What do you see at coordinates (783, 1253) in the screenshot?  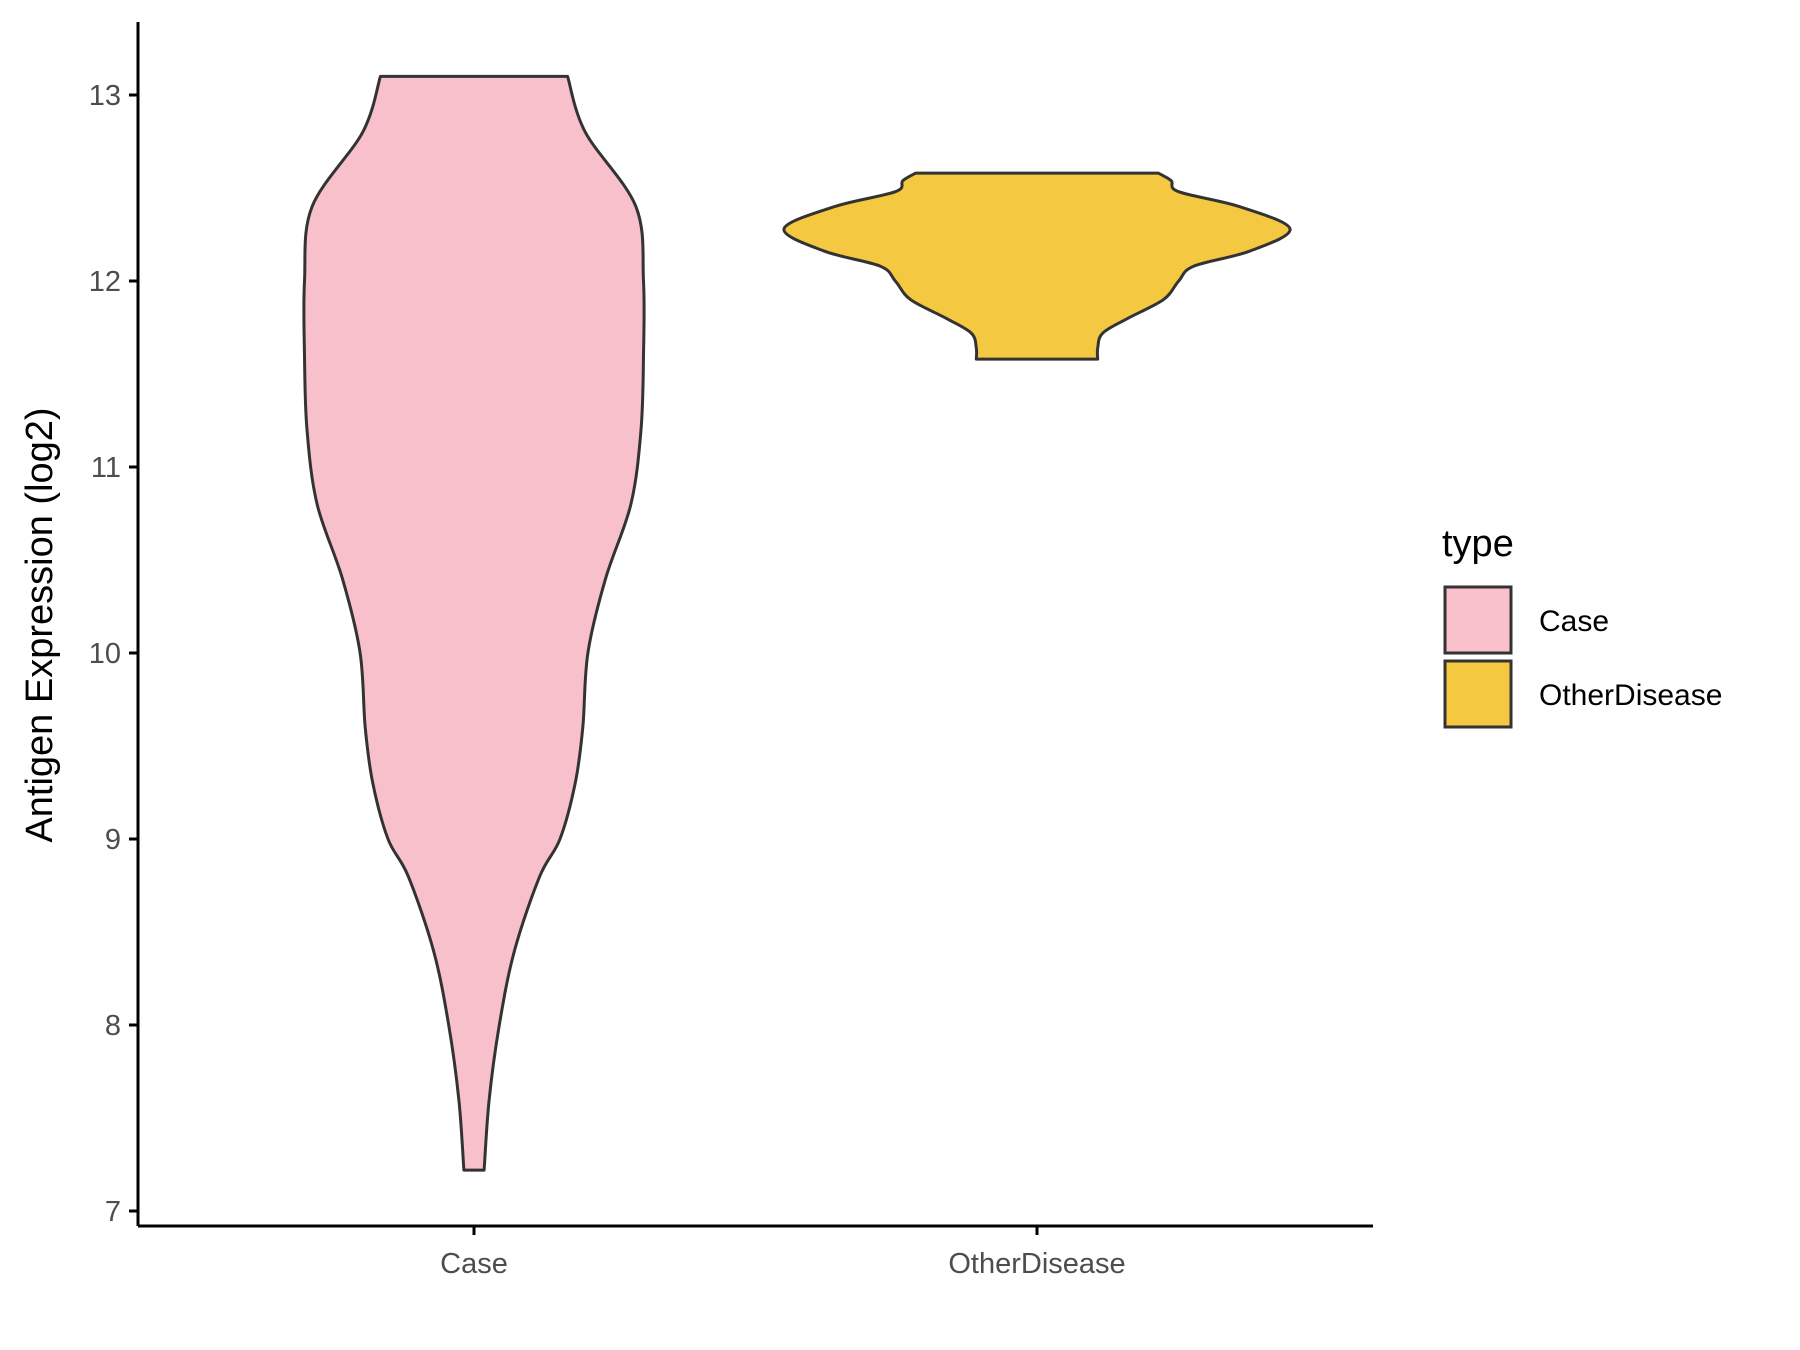 I see `x-ticks: Case OtherDisease` at bounding box center [783, 1253].